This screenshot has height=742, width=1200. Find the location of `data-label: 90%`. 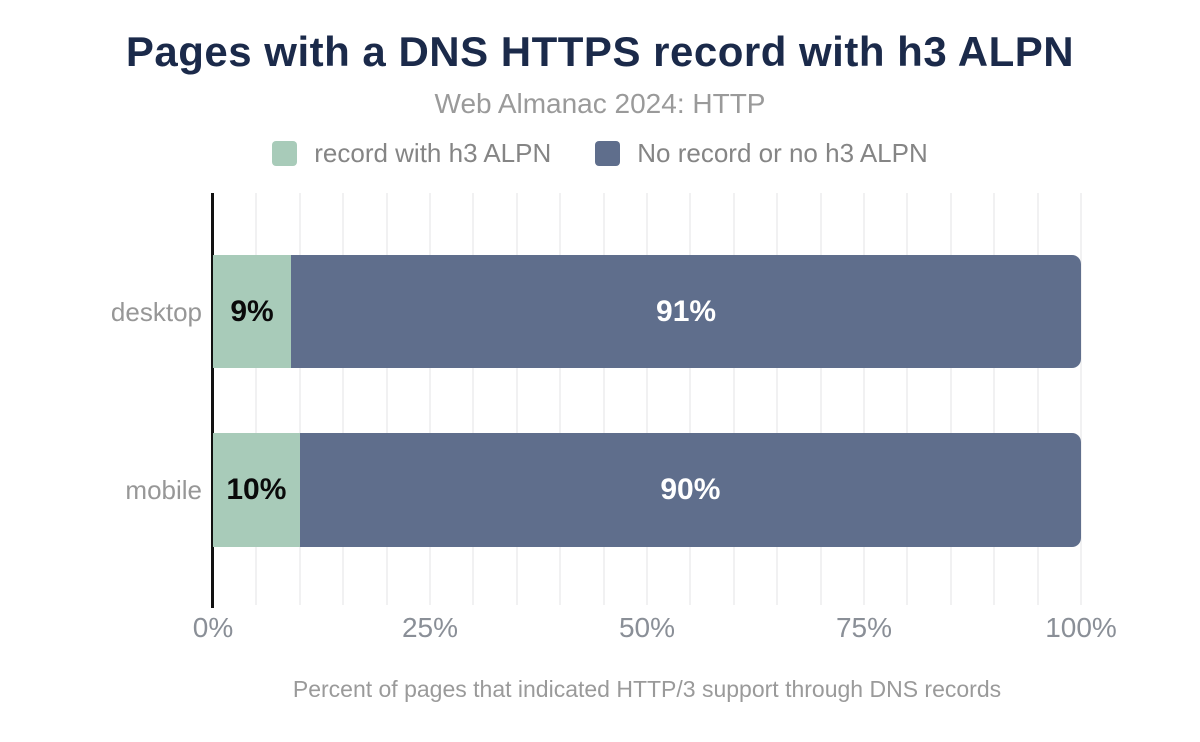

data-label: 90% is located at coordinates (690, 489).